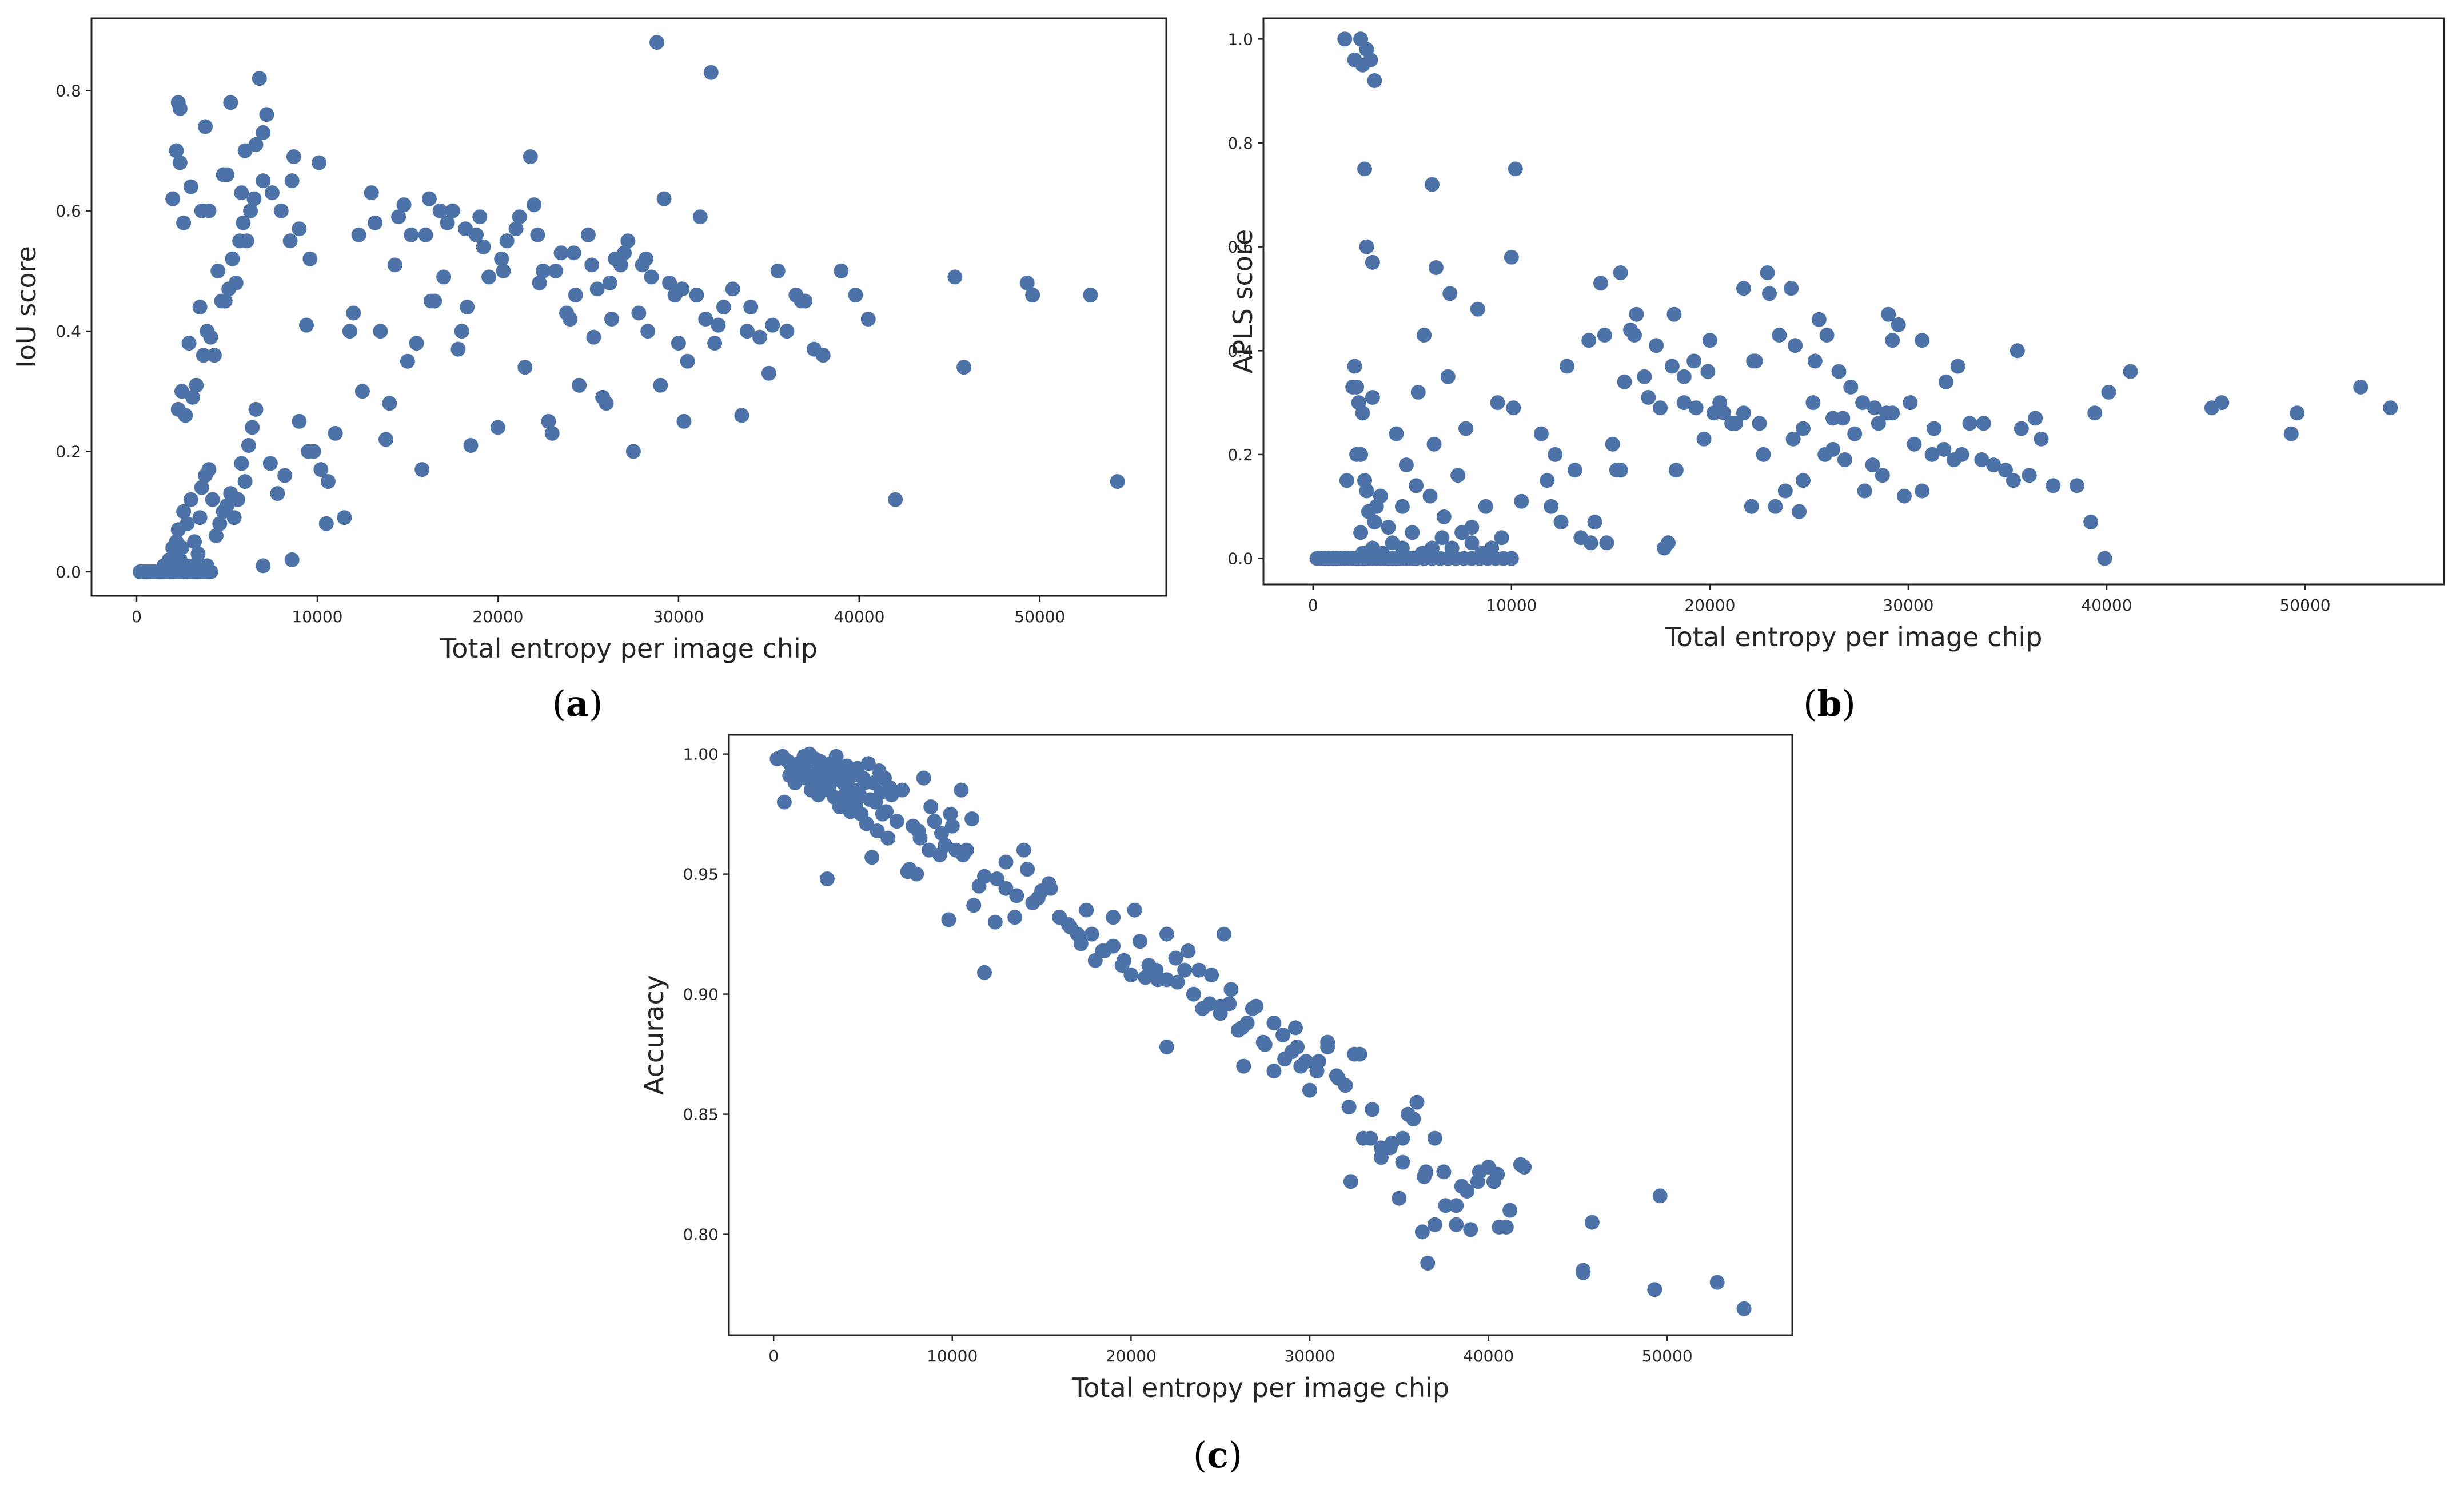 The image size is (2464, 1493). What do you see at coordinates (654, 1035) in the screenshot?
I see `y-axis-label: Accuracy` at bounding box center [654, 1035].